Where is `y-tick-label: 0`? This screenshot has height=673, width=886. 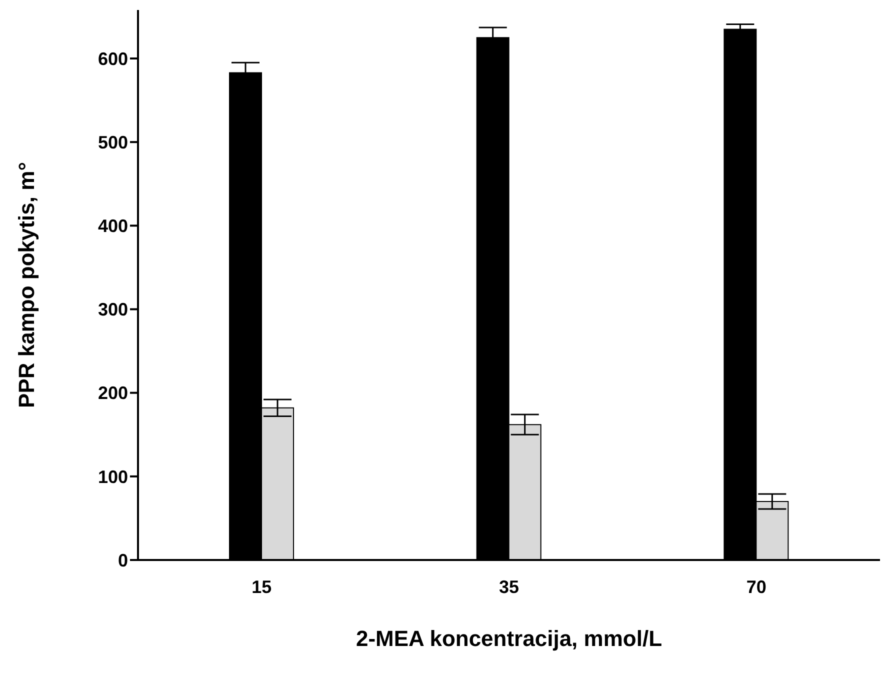
y-tick-label: 0 is located at coordinates (123, 560).